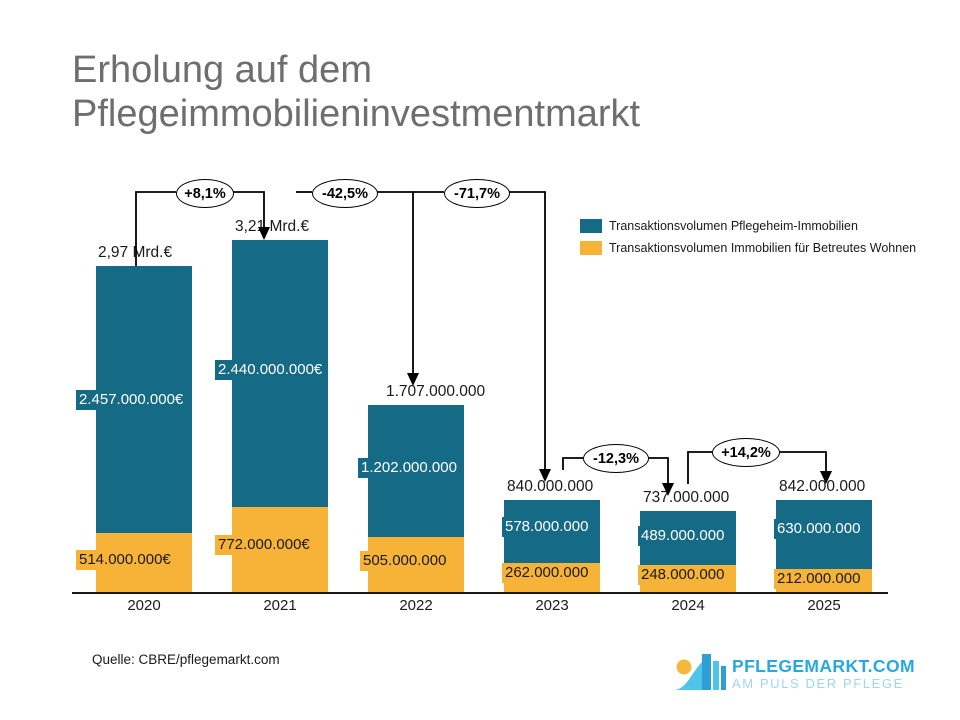  Describe the element at coordinates (688, 605) in the screenshot. I see `x-axis-tick-2024: 2024` at that location.